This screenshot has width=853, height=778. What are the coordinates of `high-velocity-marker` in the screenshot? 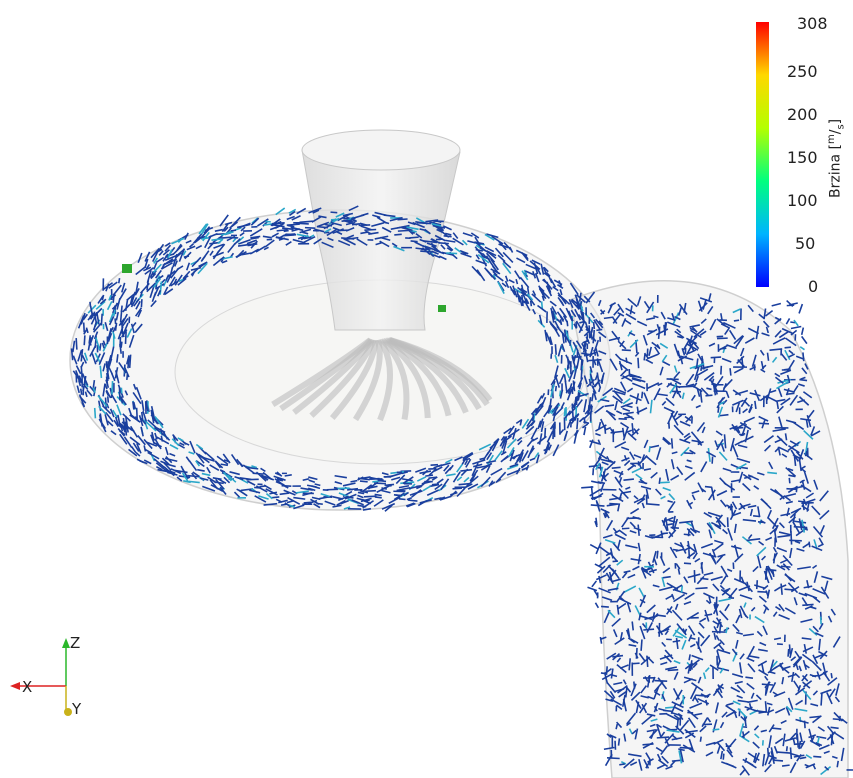 It's located at (442, 308).